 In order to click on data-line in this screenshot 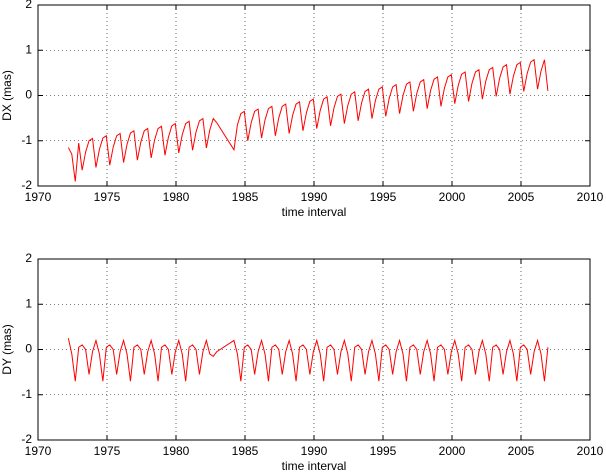, I will do `click(308, 360)`.